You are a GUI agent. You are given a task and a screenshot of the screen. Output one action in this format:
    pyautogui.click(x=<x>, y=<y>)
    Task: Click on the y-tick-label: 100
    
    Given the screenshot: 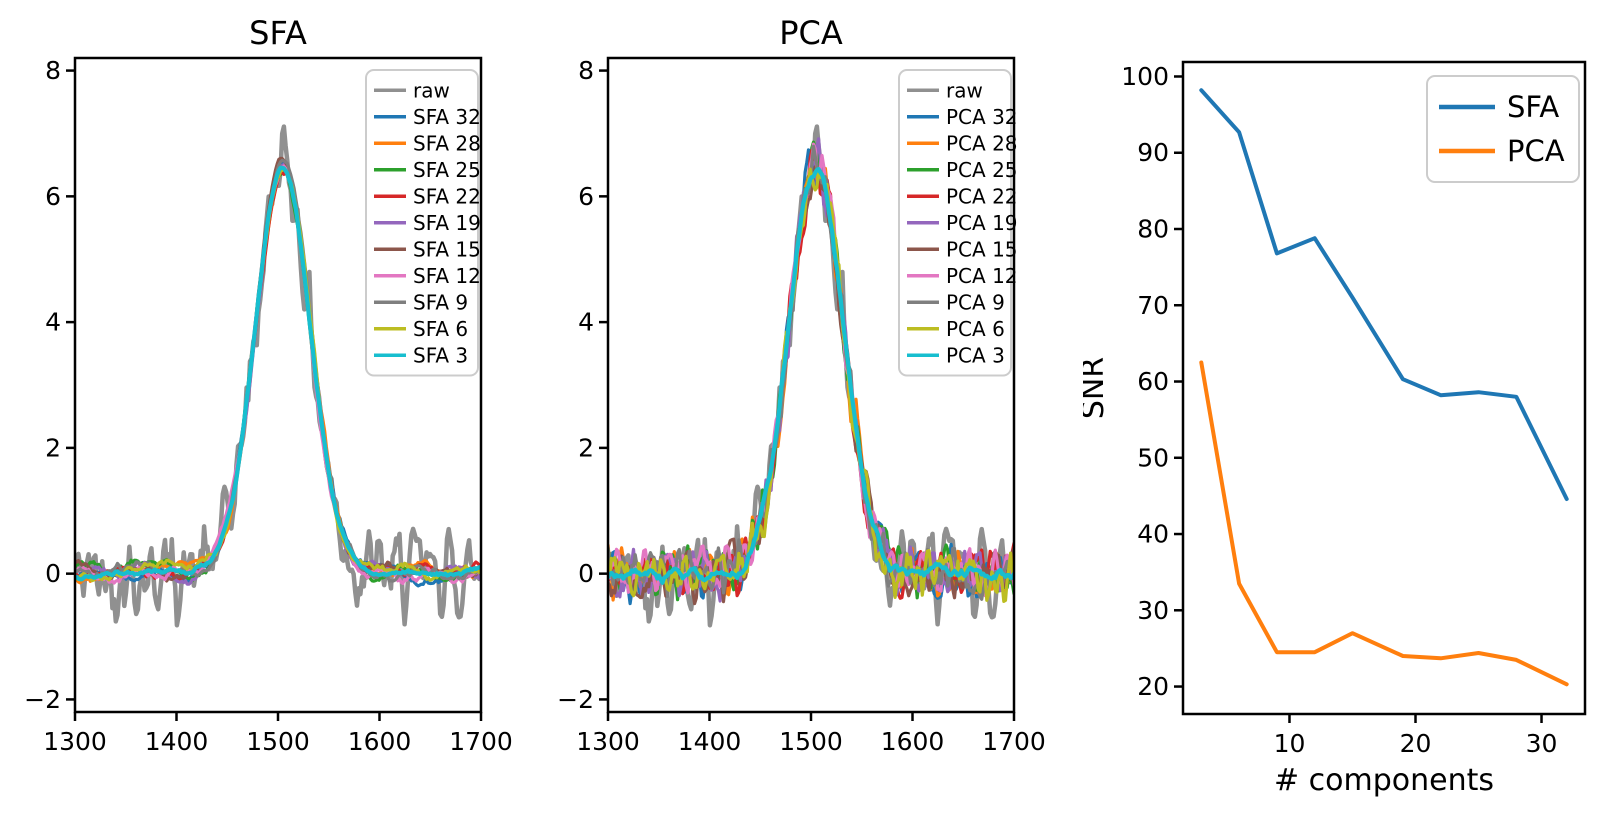 What is the action you would take?
    pyautogui.click(x=1145, y=76)
    